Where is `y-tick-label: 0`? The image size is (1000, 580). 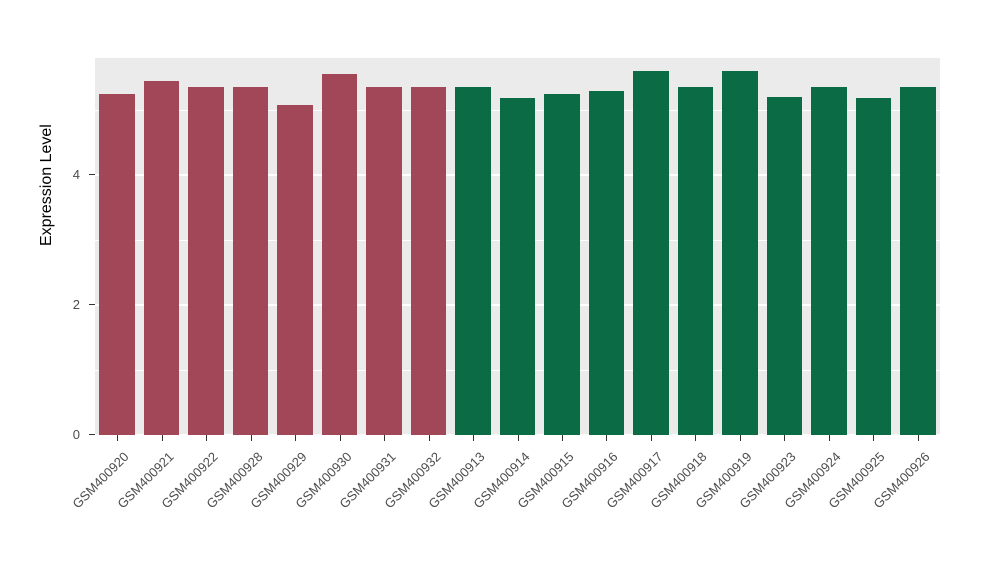
y-tick-label: 0 is located at coordinates (76, 434).